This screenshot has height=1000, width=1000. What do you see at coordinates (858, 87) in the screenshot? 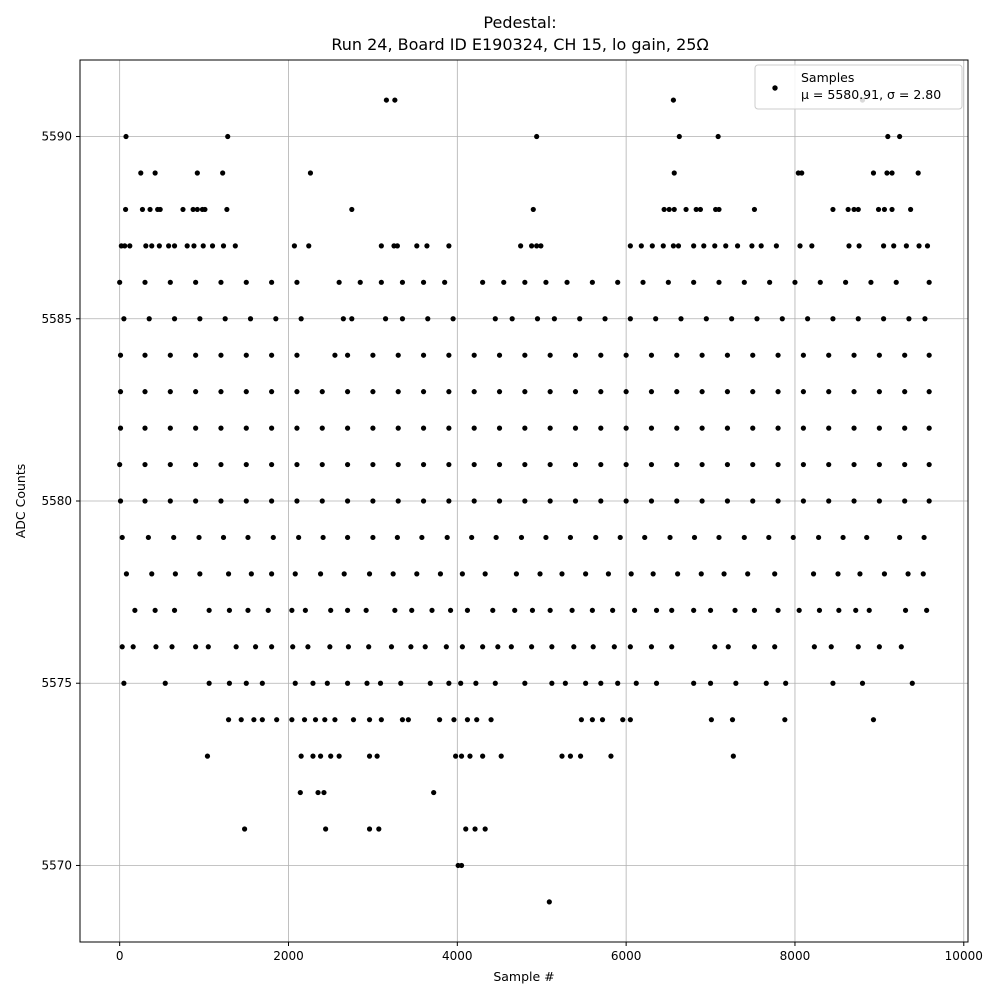
I see `legend: Samples μ = 5580.91, σ = 2.80` at bounding box center [858, 87].